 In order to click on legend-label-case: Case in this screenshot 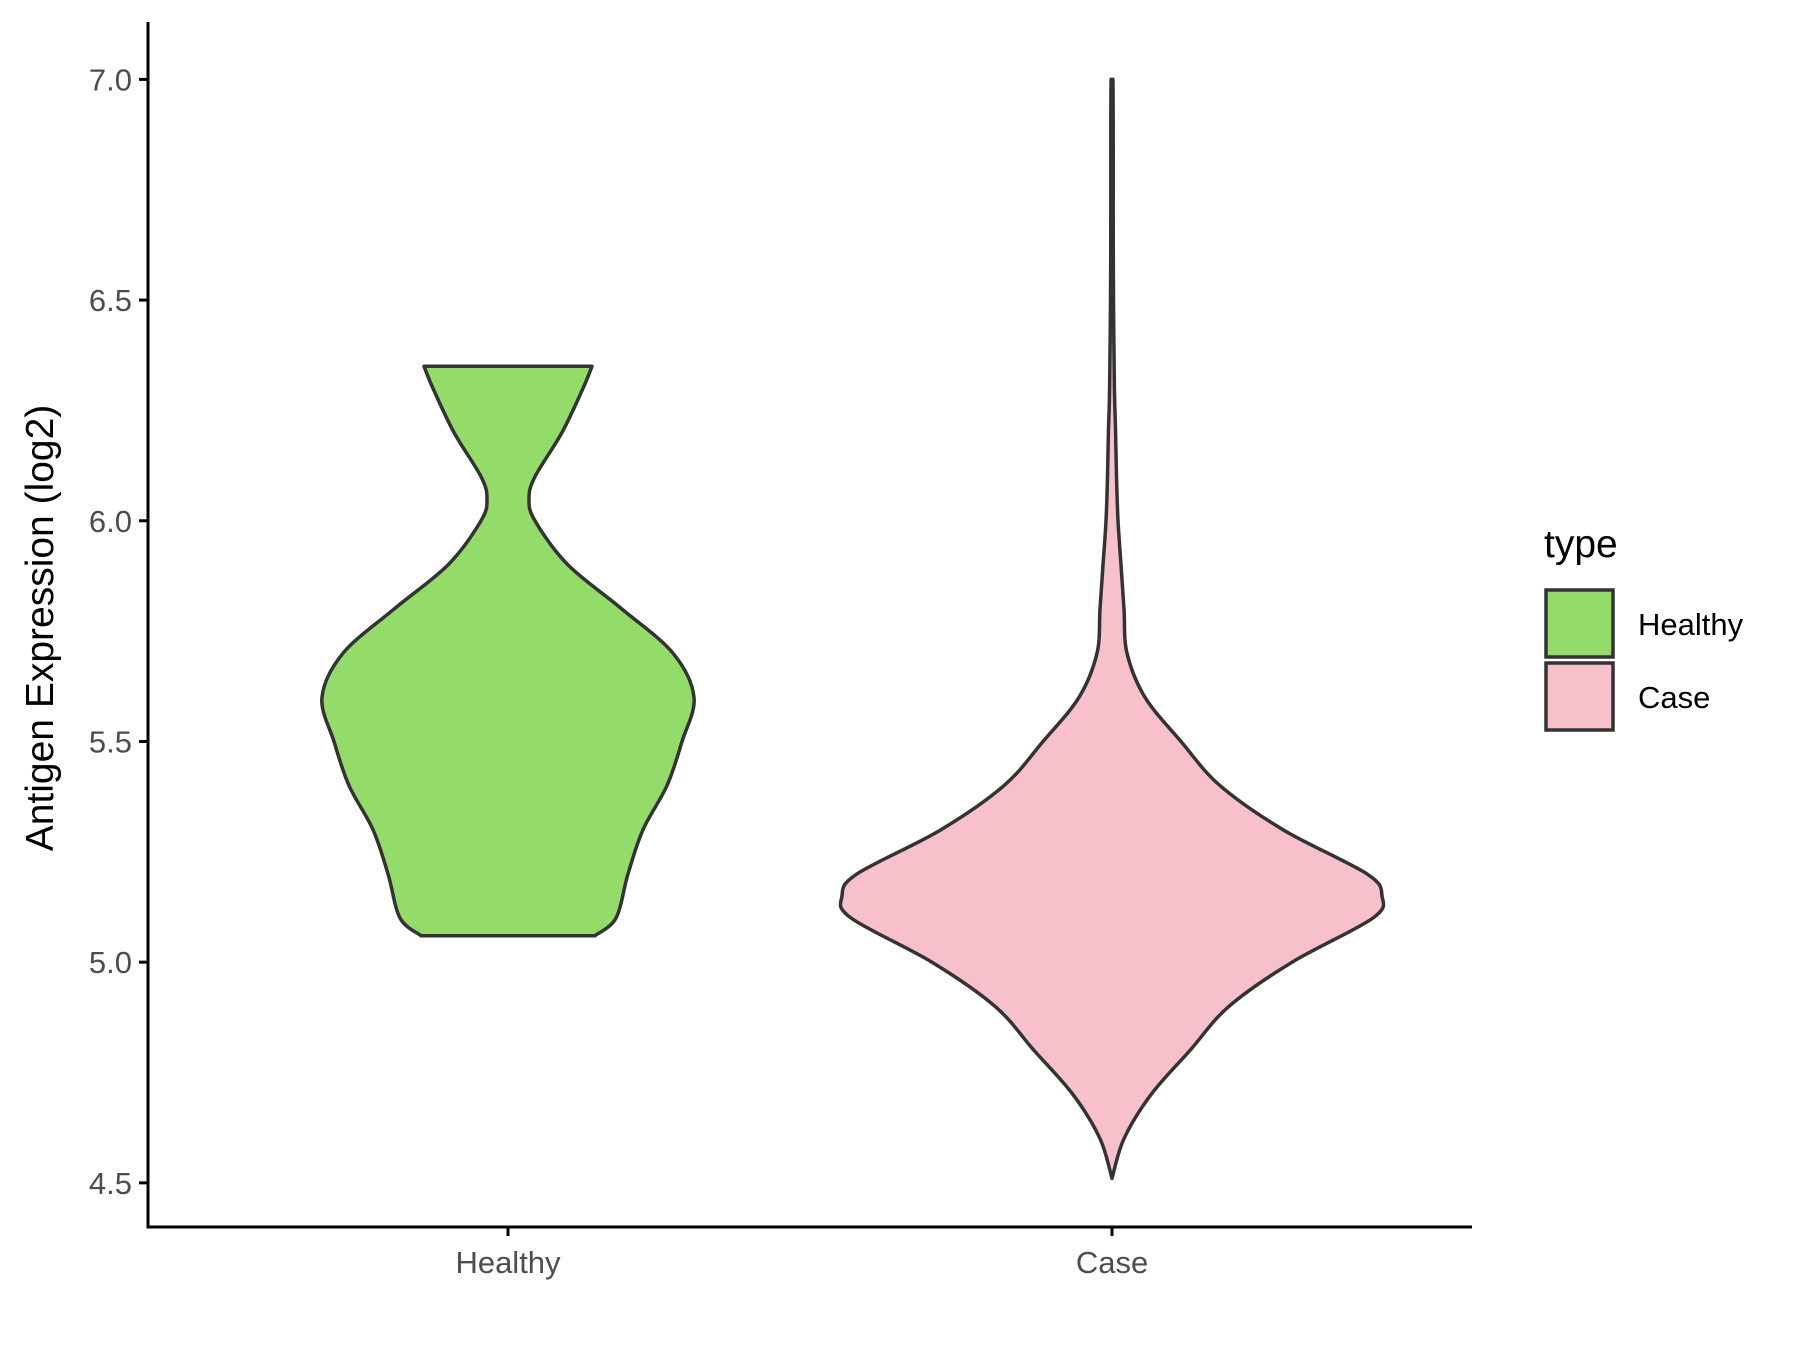, I will do `click(1674, 697)`.